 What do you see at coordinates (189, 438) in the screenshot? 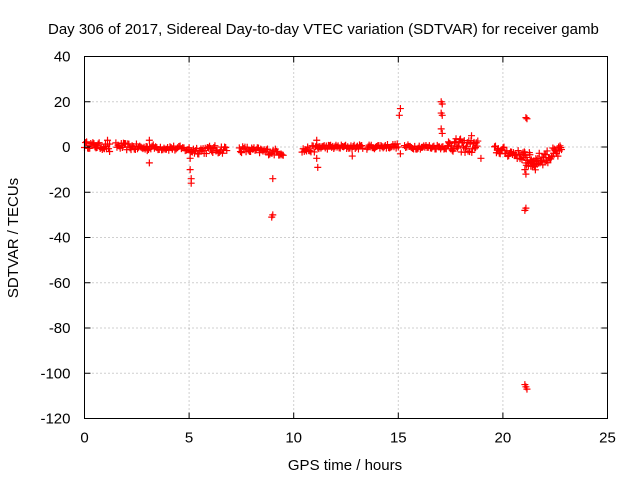
I see `x-tick-label: 5` at bounding box center [189, 438].